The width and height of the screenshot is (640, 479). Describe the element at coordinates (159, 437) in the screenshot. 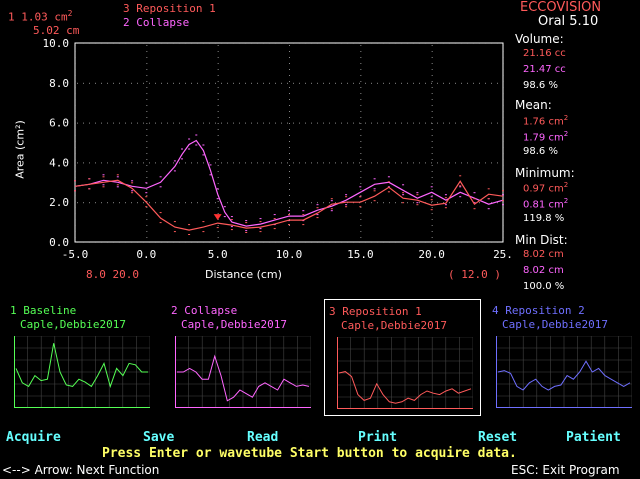

I see `save-button: Save` at that location.